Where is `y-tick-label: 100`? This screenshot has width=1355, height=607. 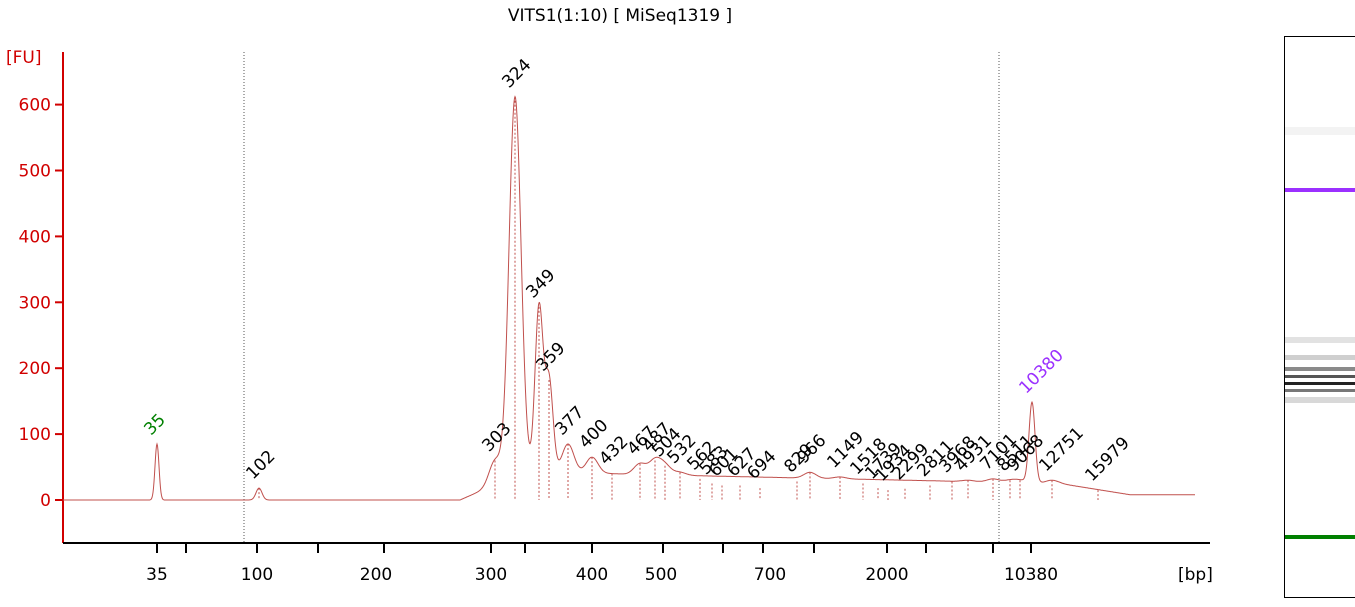
y-tick-label: 100 is located at coordinates (35, 435).